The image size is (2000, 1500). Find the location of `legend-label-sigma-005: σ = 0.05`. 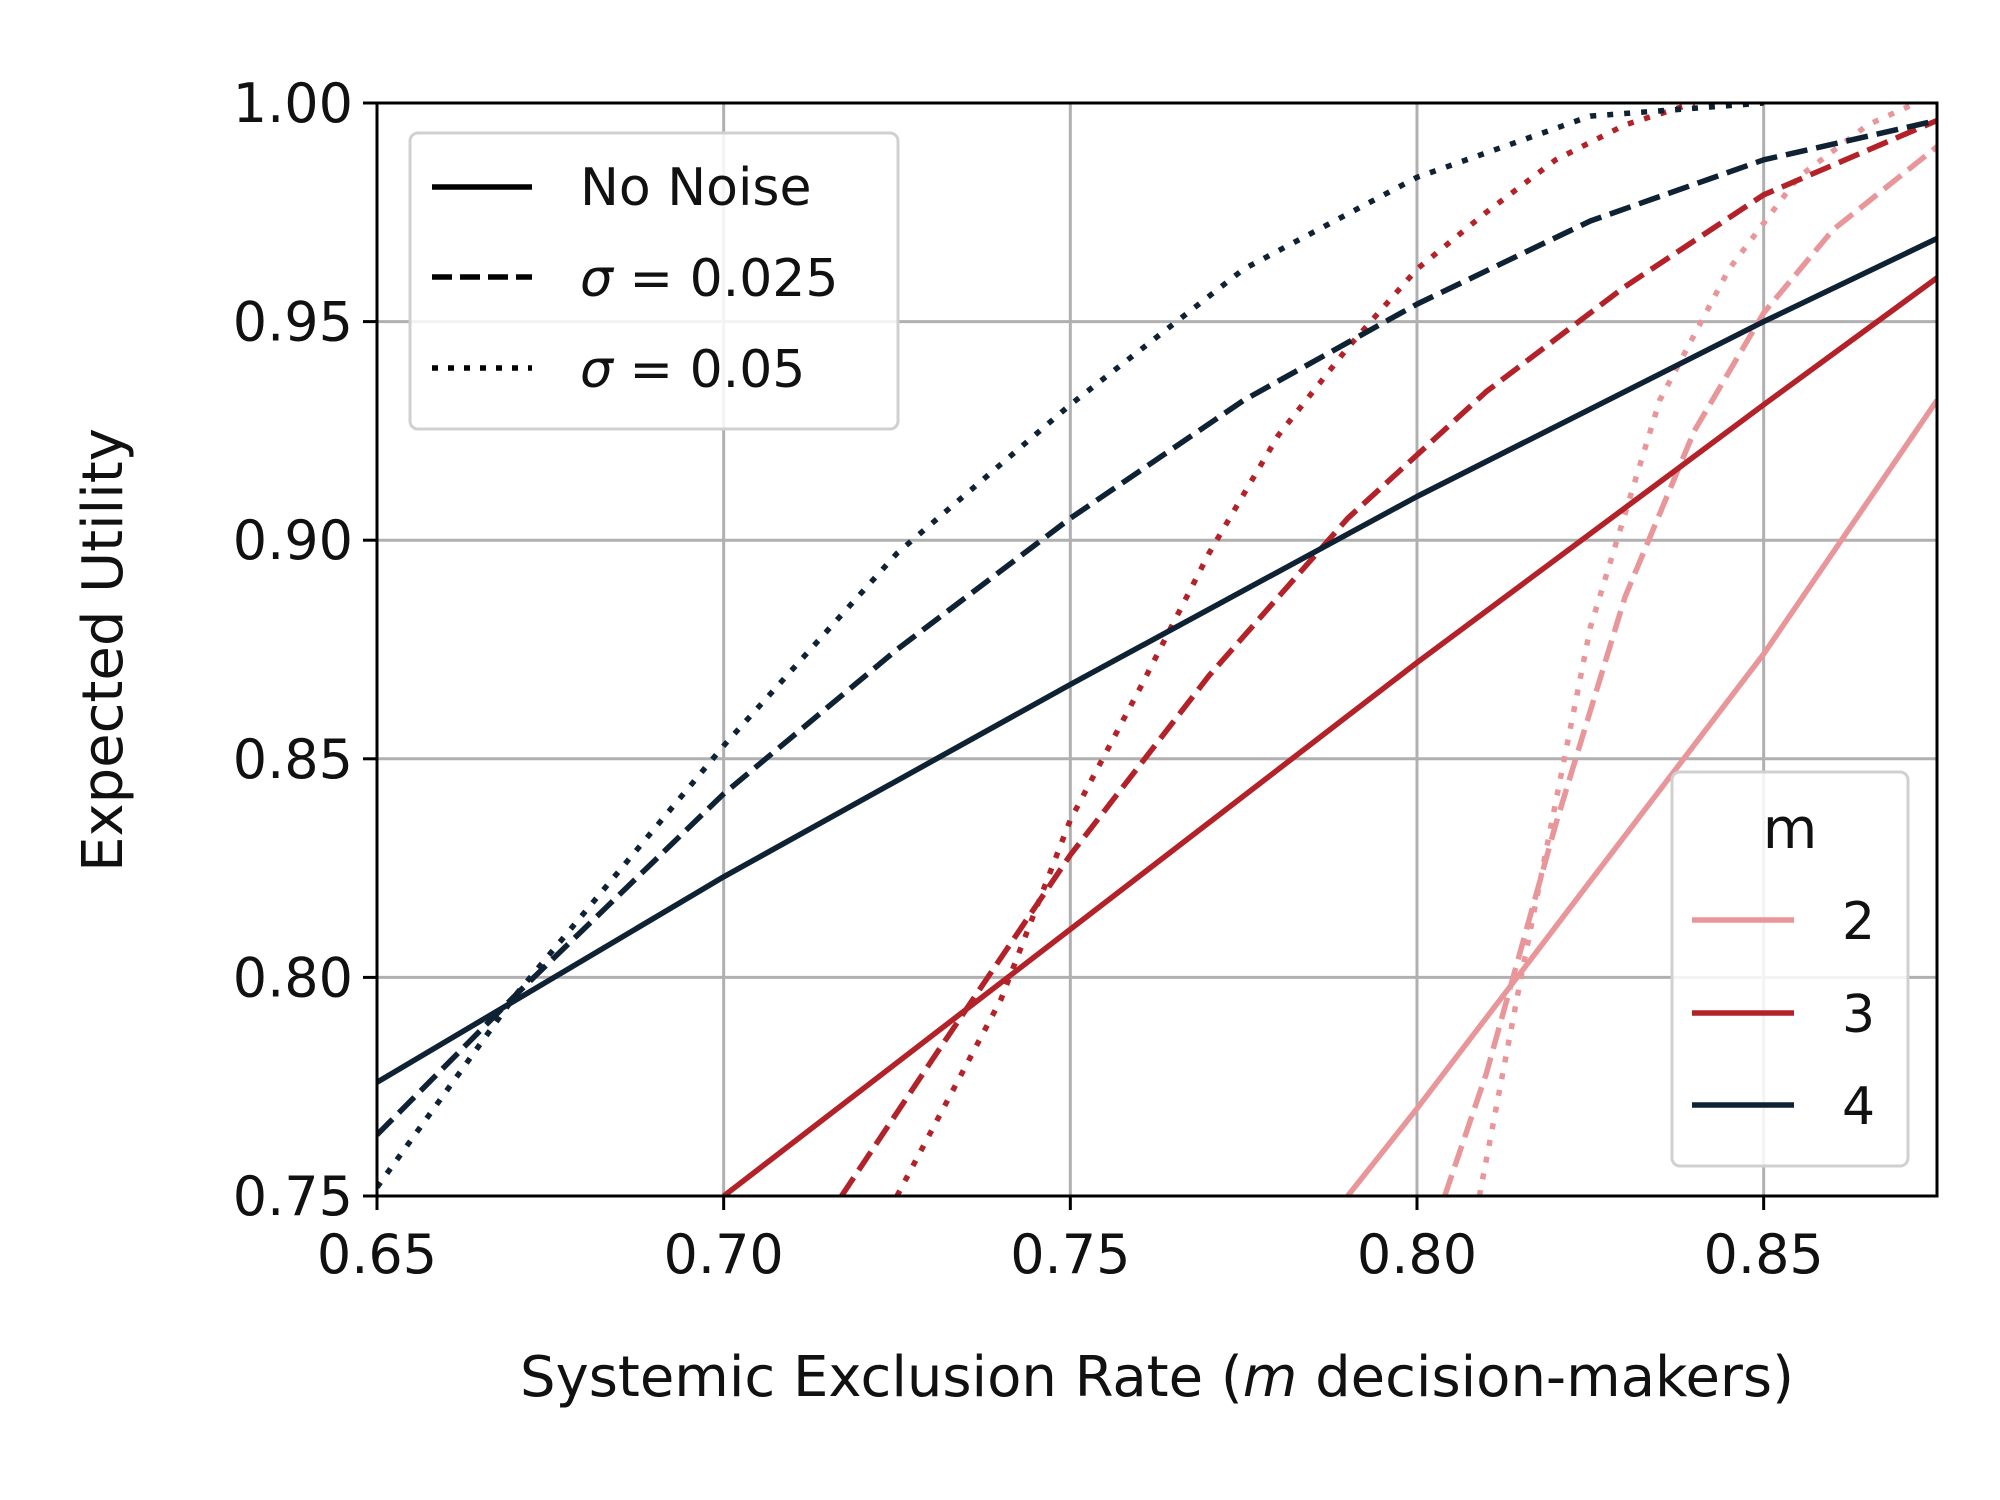

legend-label-sigma-005: σ = 0.05 is located at coordinates (692, 370).